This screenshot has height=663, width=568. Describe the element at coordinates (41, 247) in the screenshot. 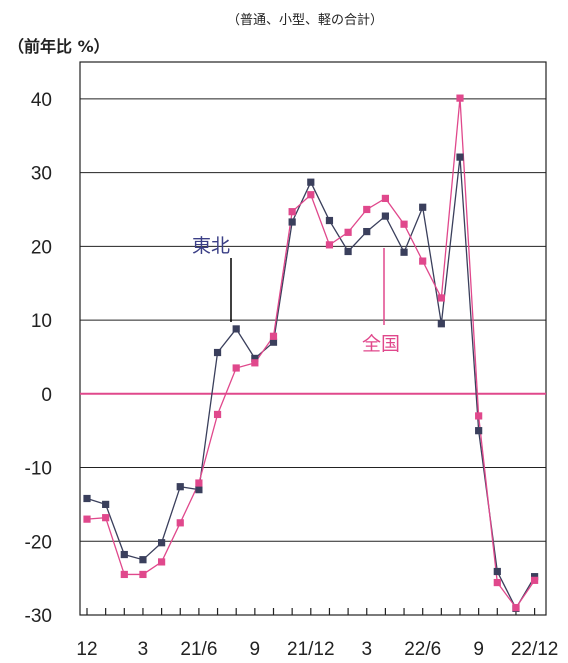

I see `y-tick-label: 20` at that location.